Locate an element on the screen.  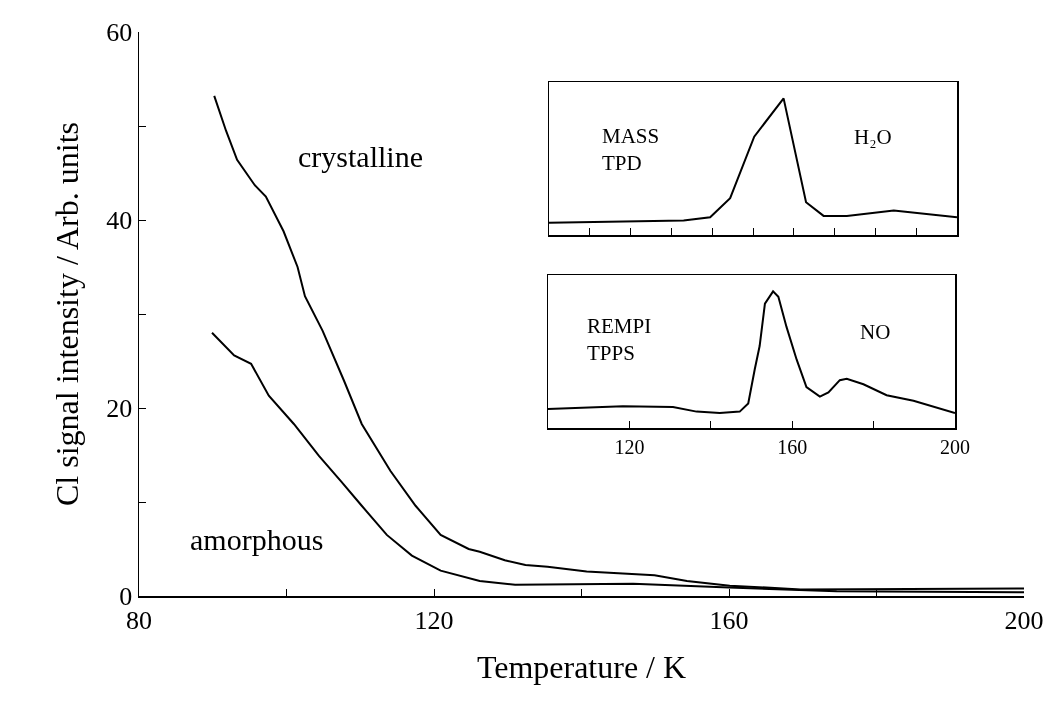
annotation: crystalline is located at coordinates (360, 156).